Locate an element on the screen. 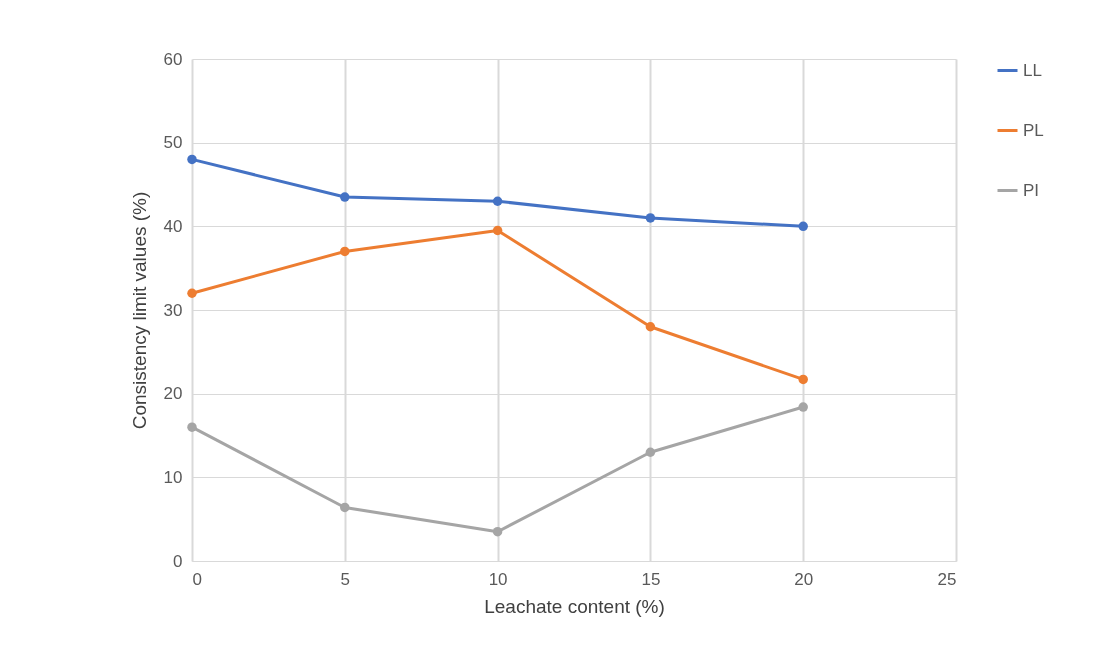 This screenshot has height=672, width=1093. x-axis-title: Leachate content (%) is located at coordinates (574, 606).